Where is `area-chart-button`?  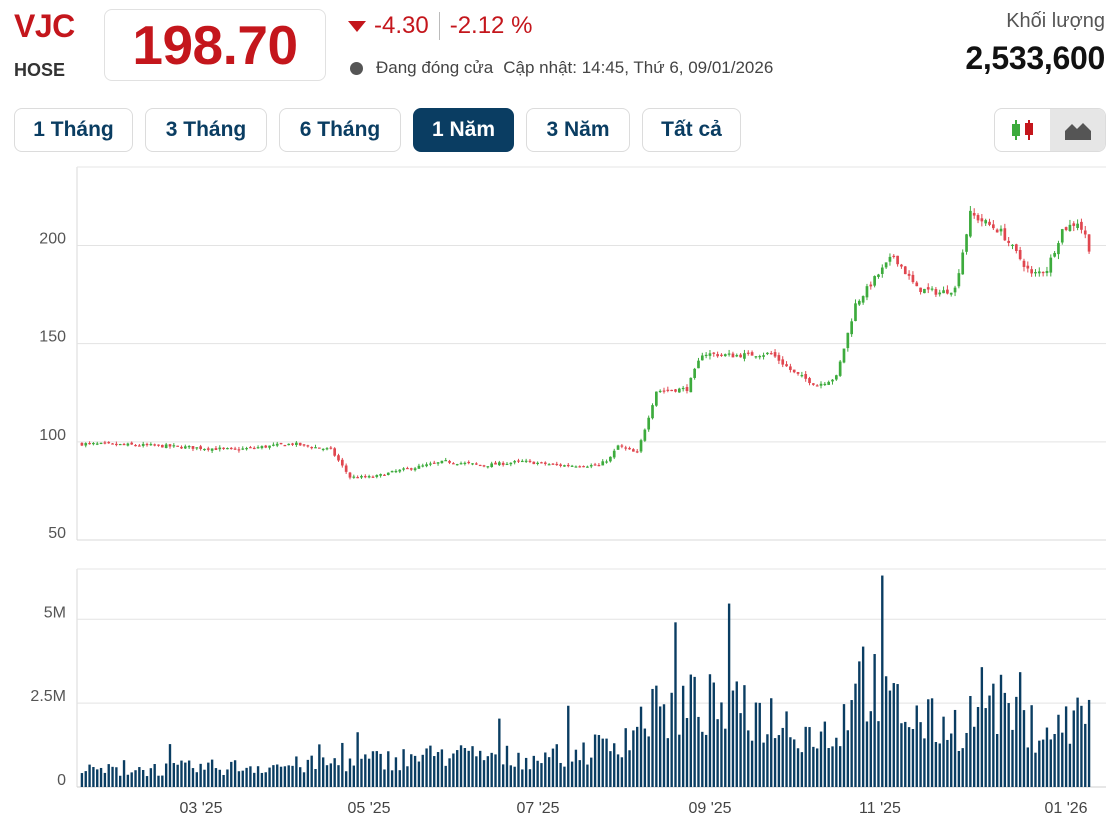 area-chart-button is located at coordinates (1077, 130).